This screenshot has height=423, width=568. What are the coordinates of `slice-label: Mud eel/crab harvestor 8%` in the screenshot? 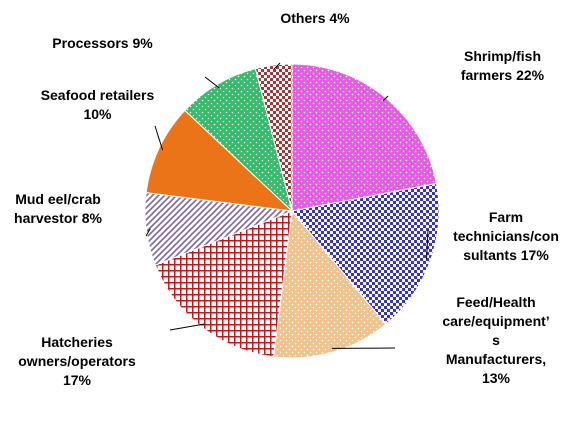 It's located at (58, 209).